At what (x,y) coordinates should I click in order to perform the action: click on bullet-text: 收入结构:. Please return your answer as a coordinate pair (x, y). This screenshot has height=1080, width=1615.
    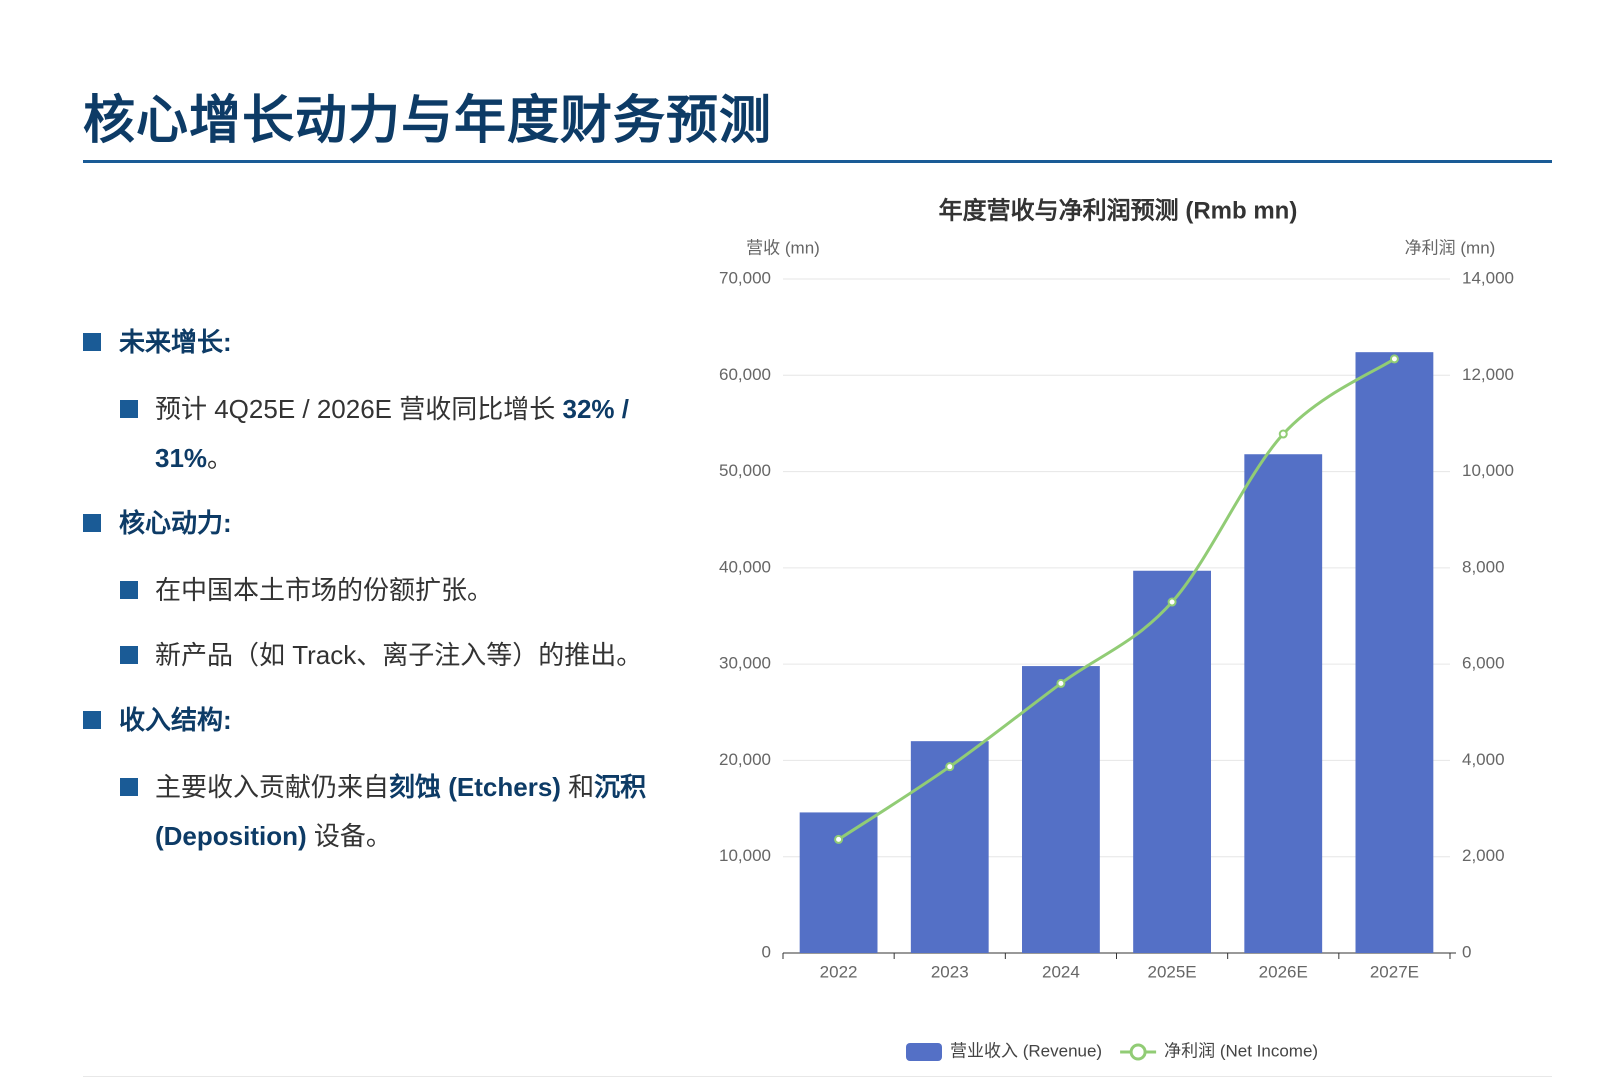
    Looking at the image, I should click on (175, 720).